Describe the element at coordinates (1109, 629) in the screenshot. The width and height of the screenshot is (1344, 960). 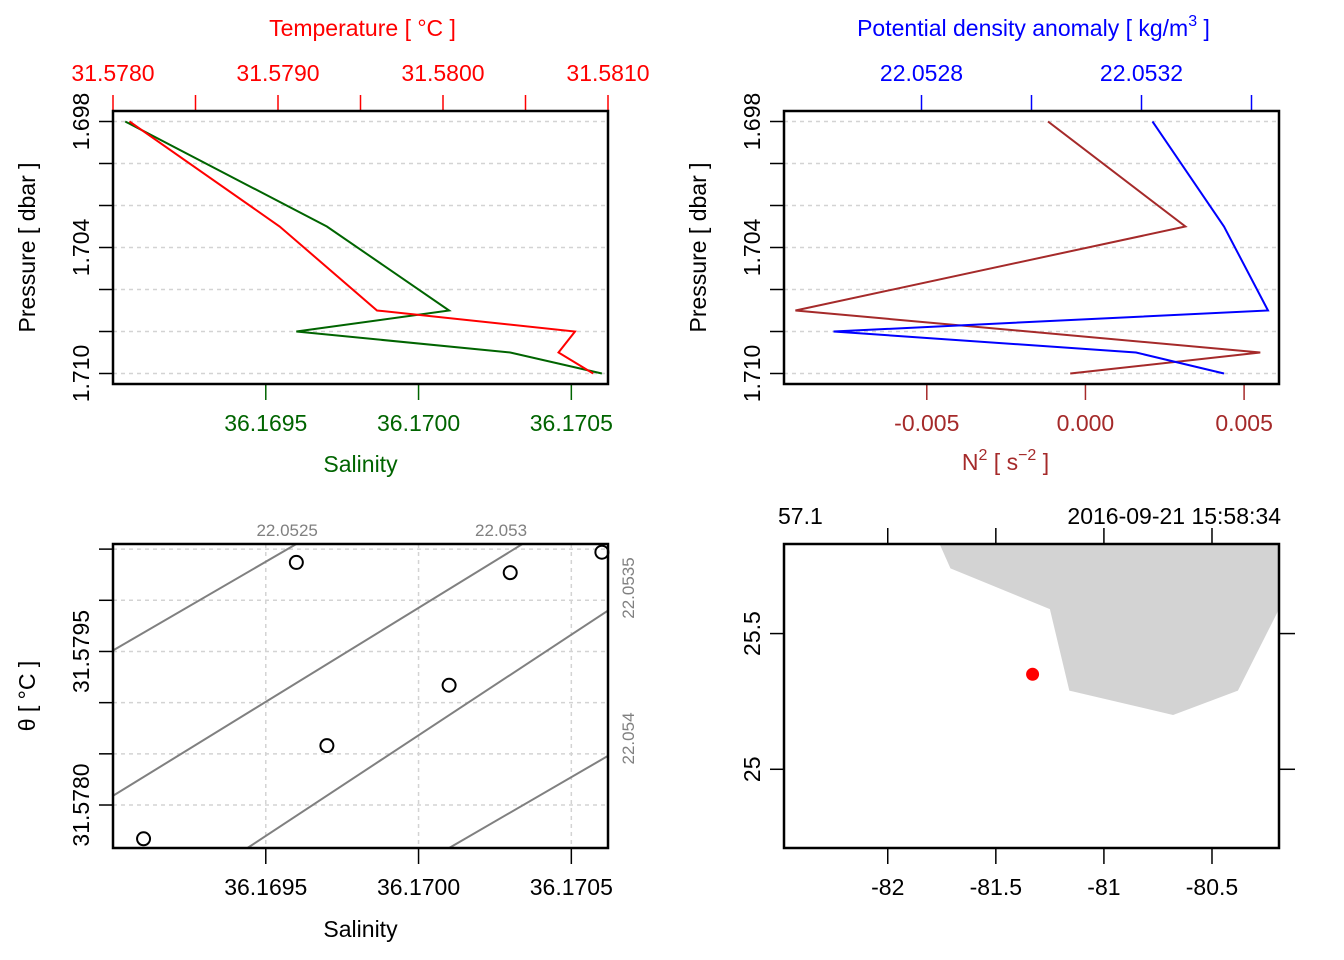
I see `land-polygon` at that location.